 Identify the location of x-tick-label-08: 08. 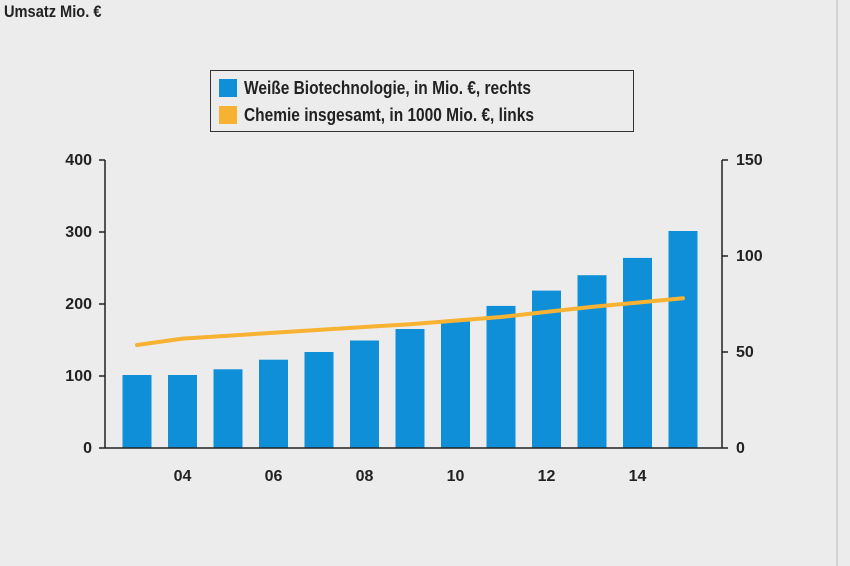
(365, 476).